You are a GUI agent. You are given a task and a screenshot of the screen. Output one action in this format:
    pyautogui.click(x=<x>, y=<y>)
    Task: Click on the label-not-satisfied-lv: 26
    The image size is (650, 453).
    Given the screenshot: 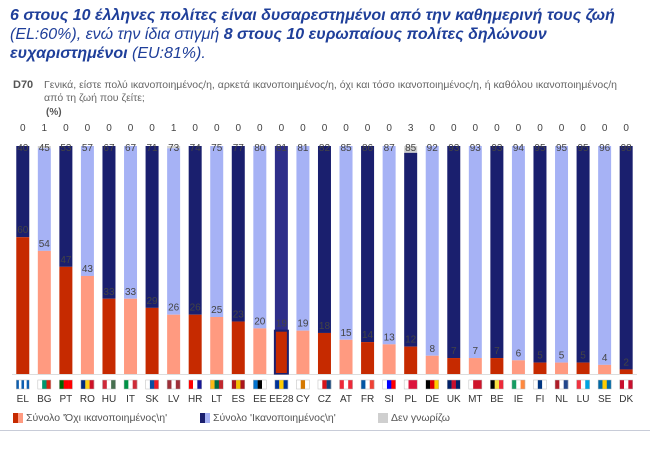 What is the action you would take?
    pyautogui.click(x=174, y=308)
    